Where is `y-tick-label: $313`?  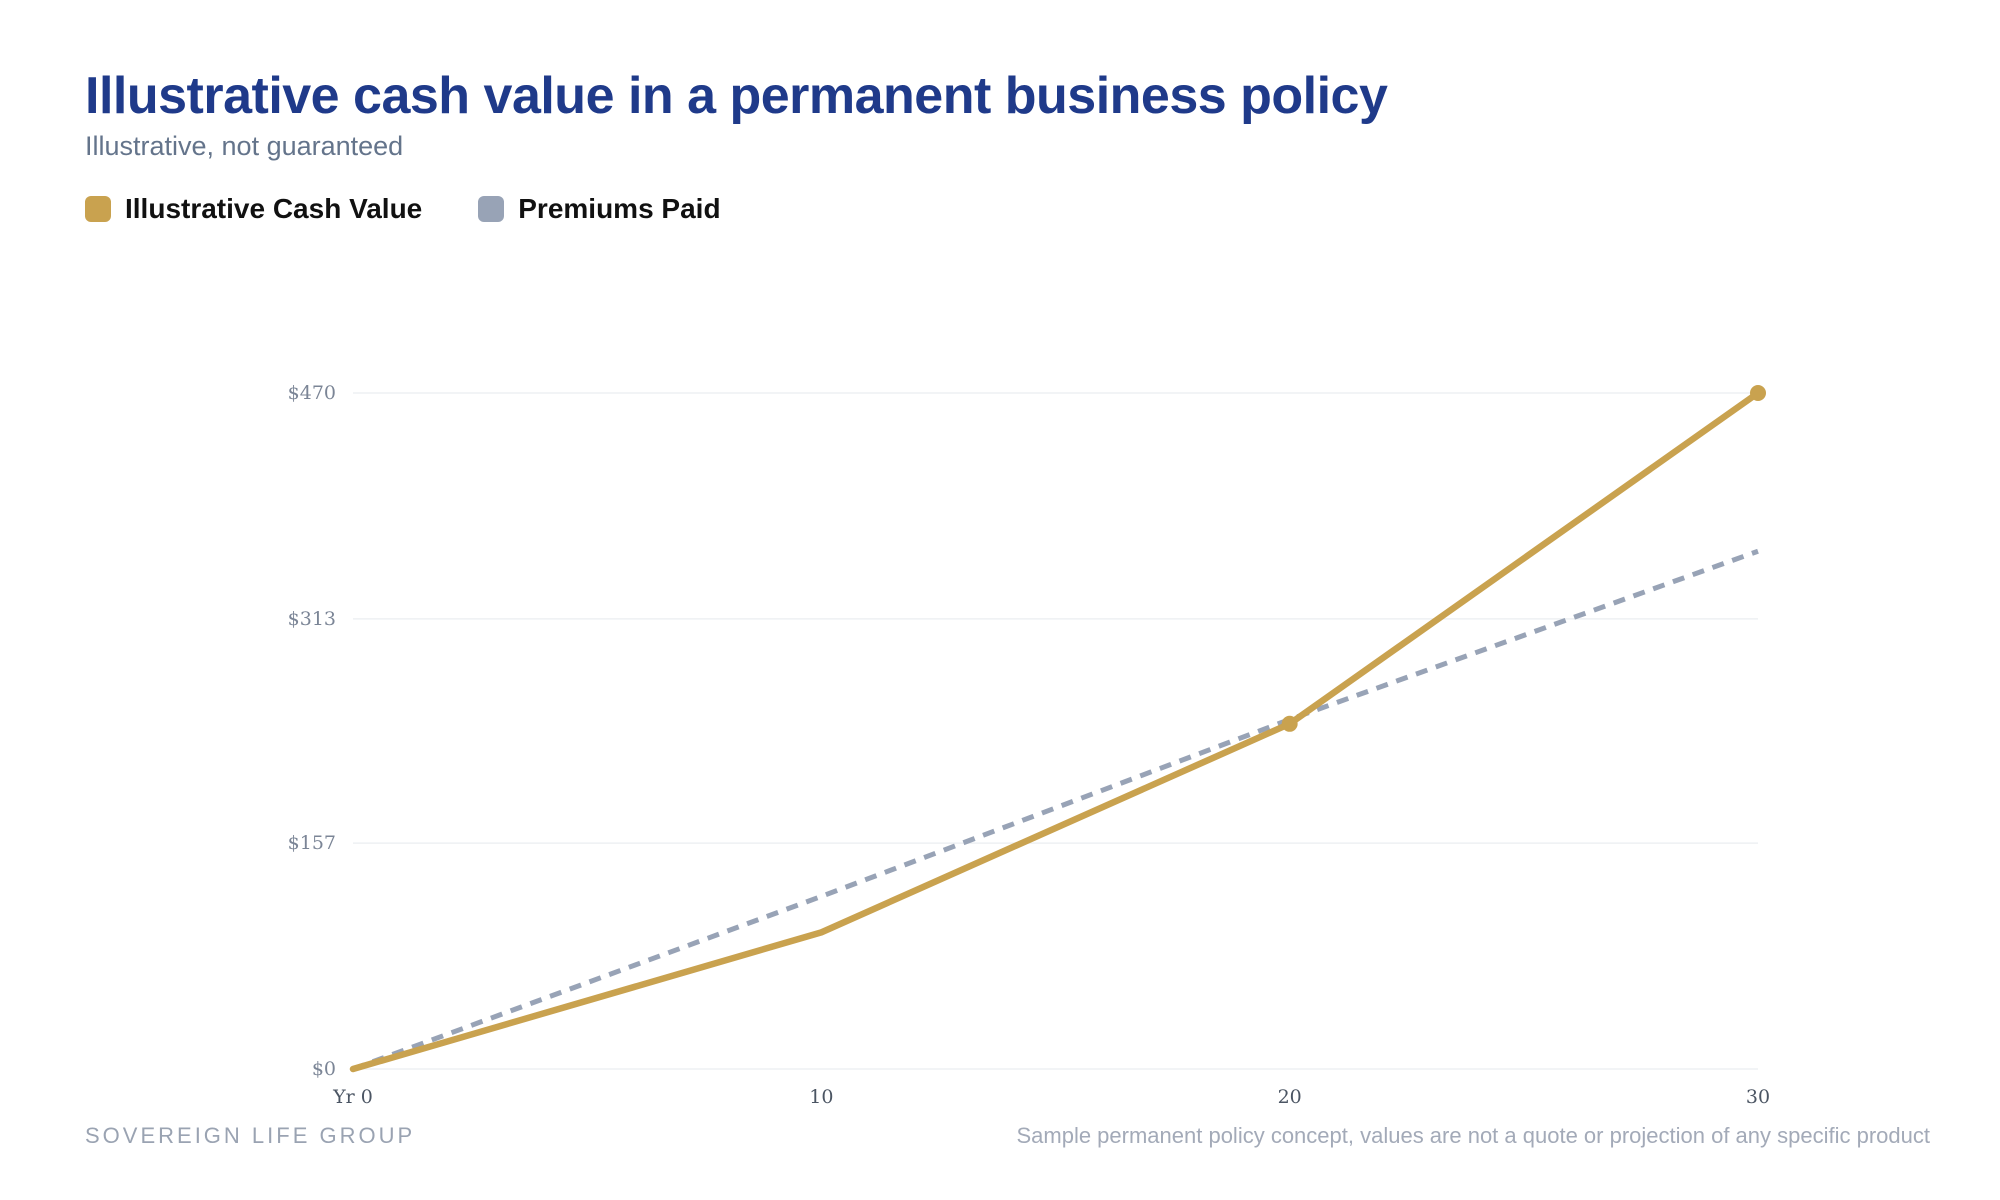 y-tick-label: $313 is located at coordinates (312, 619).